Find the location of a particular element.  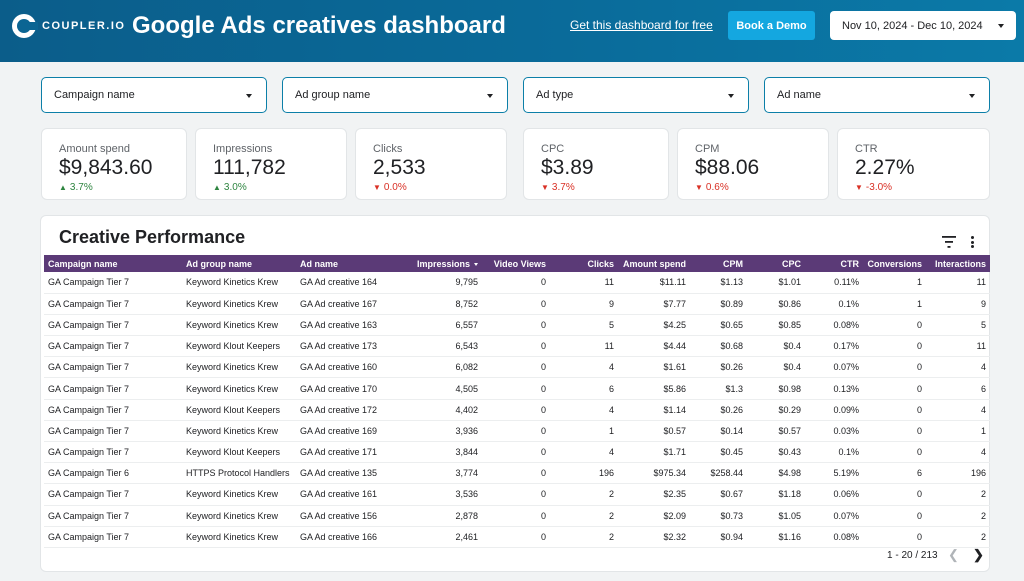

cell-clicks: 11 is located at coordinates (609, 282).